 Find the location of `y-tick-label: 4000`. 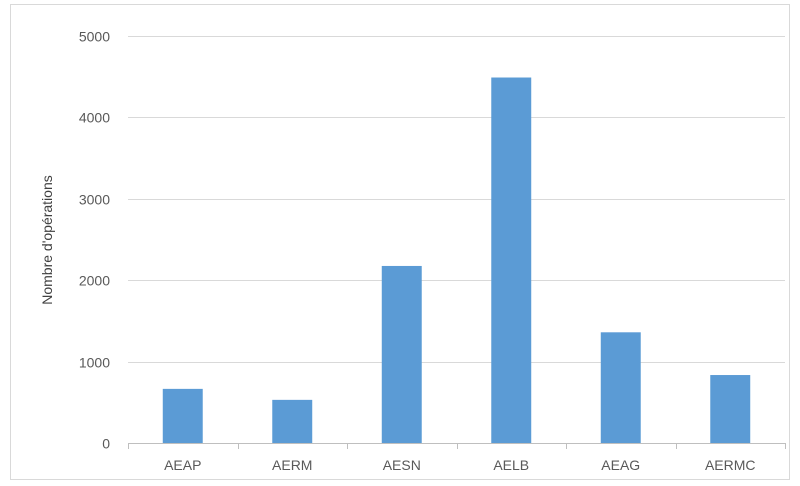

y-tick-label: 4000 is located at coordinates (94, 118).